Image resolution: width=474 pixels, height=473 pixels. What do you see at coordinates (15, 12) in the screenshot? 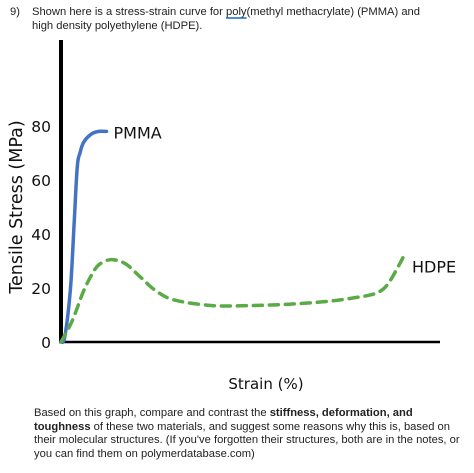
I see `question-number: 9)` at bounding box center [15, 12].